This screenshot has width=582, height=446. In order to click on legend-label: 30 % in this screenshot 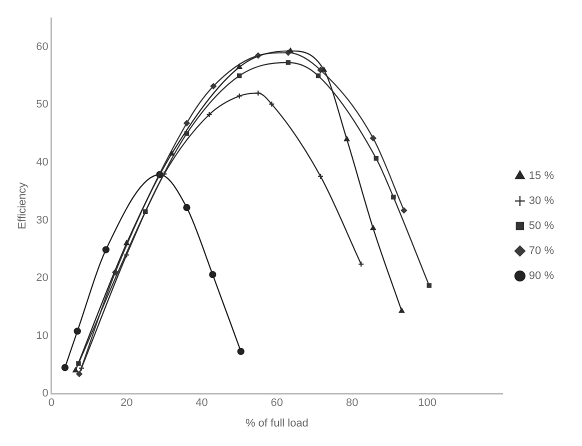, I will do `click(541, 201)`.